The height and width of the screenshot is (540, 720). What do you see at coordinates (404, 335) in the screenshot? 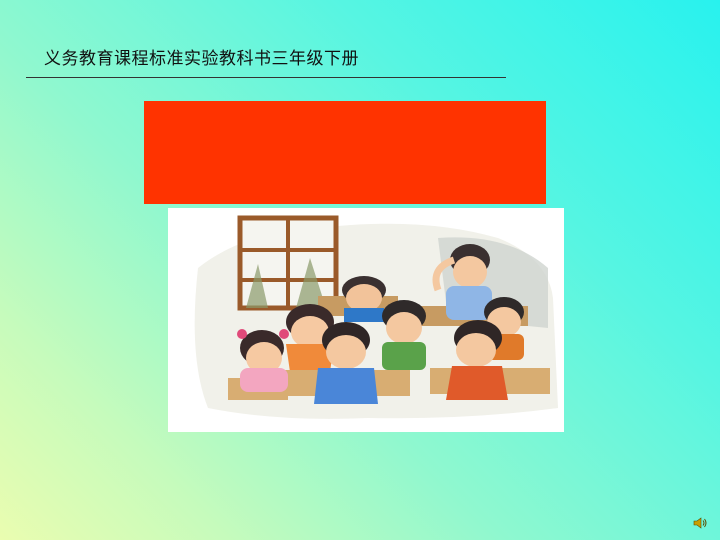
I see `student-middle-boy` at bounding box center [404, 335].